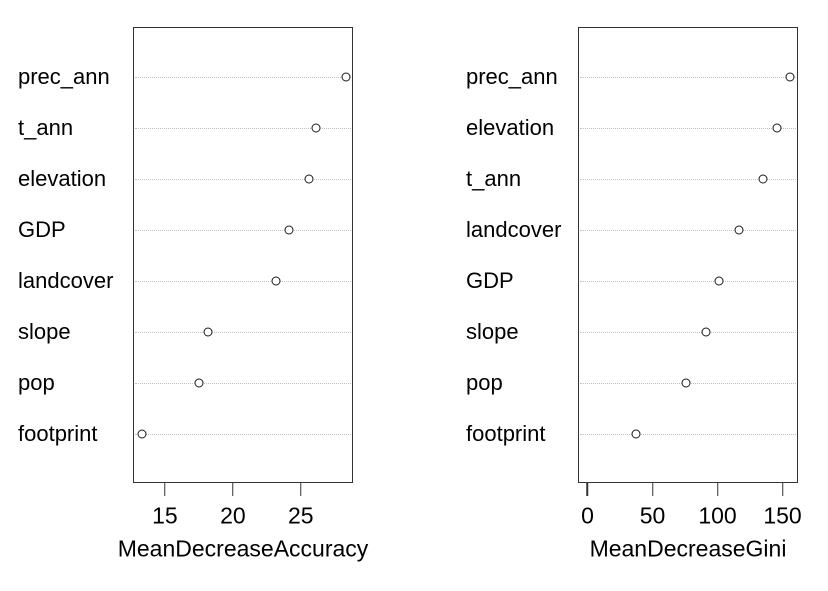 The image size is (828, 591). What do you see at coordinates (652, 515) in the screenshot?
I see `x-axis-tick-label: 50` at bounding box center [652, 515].